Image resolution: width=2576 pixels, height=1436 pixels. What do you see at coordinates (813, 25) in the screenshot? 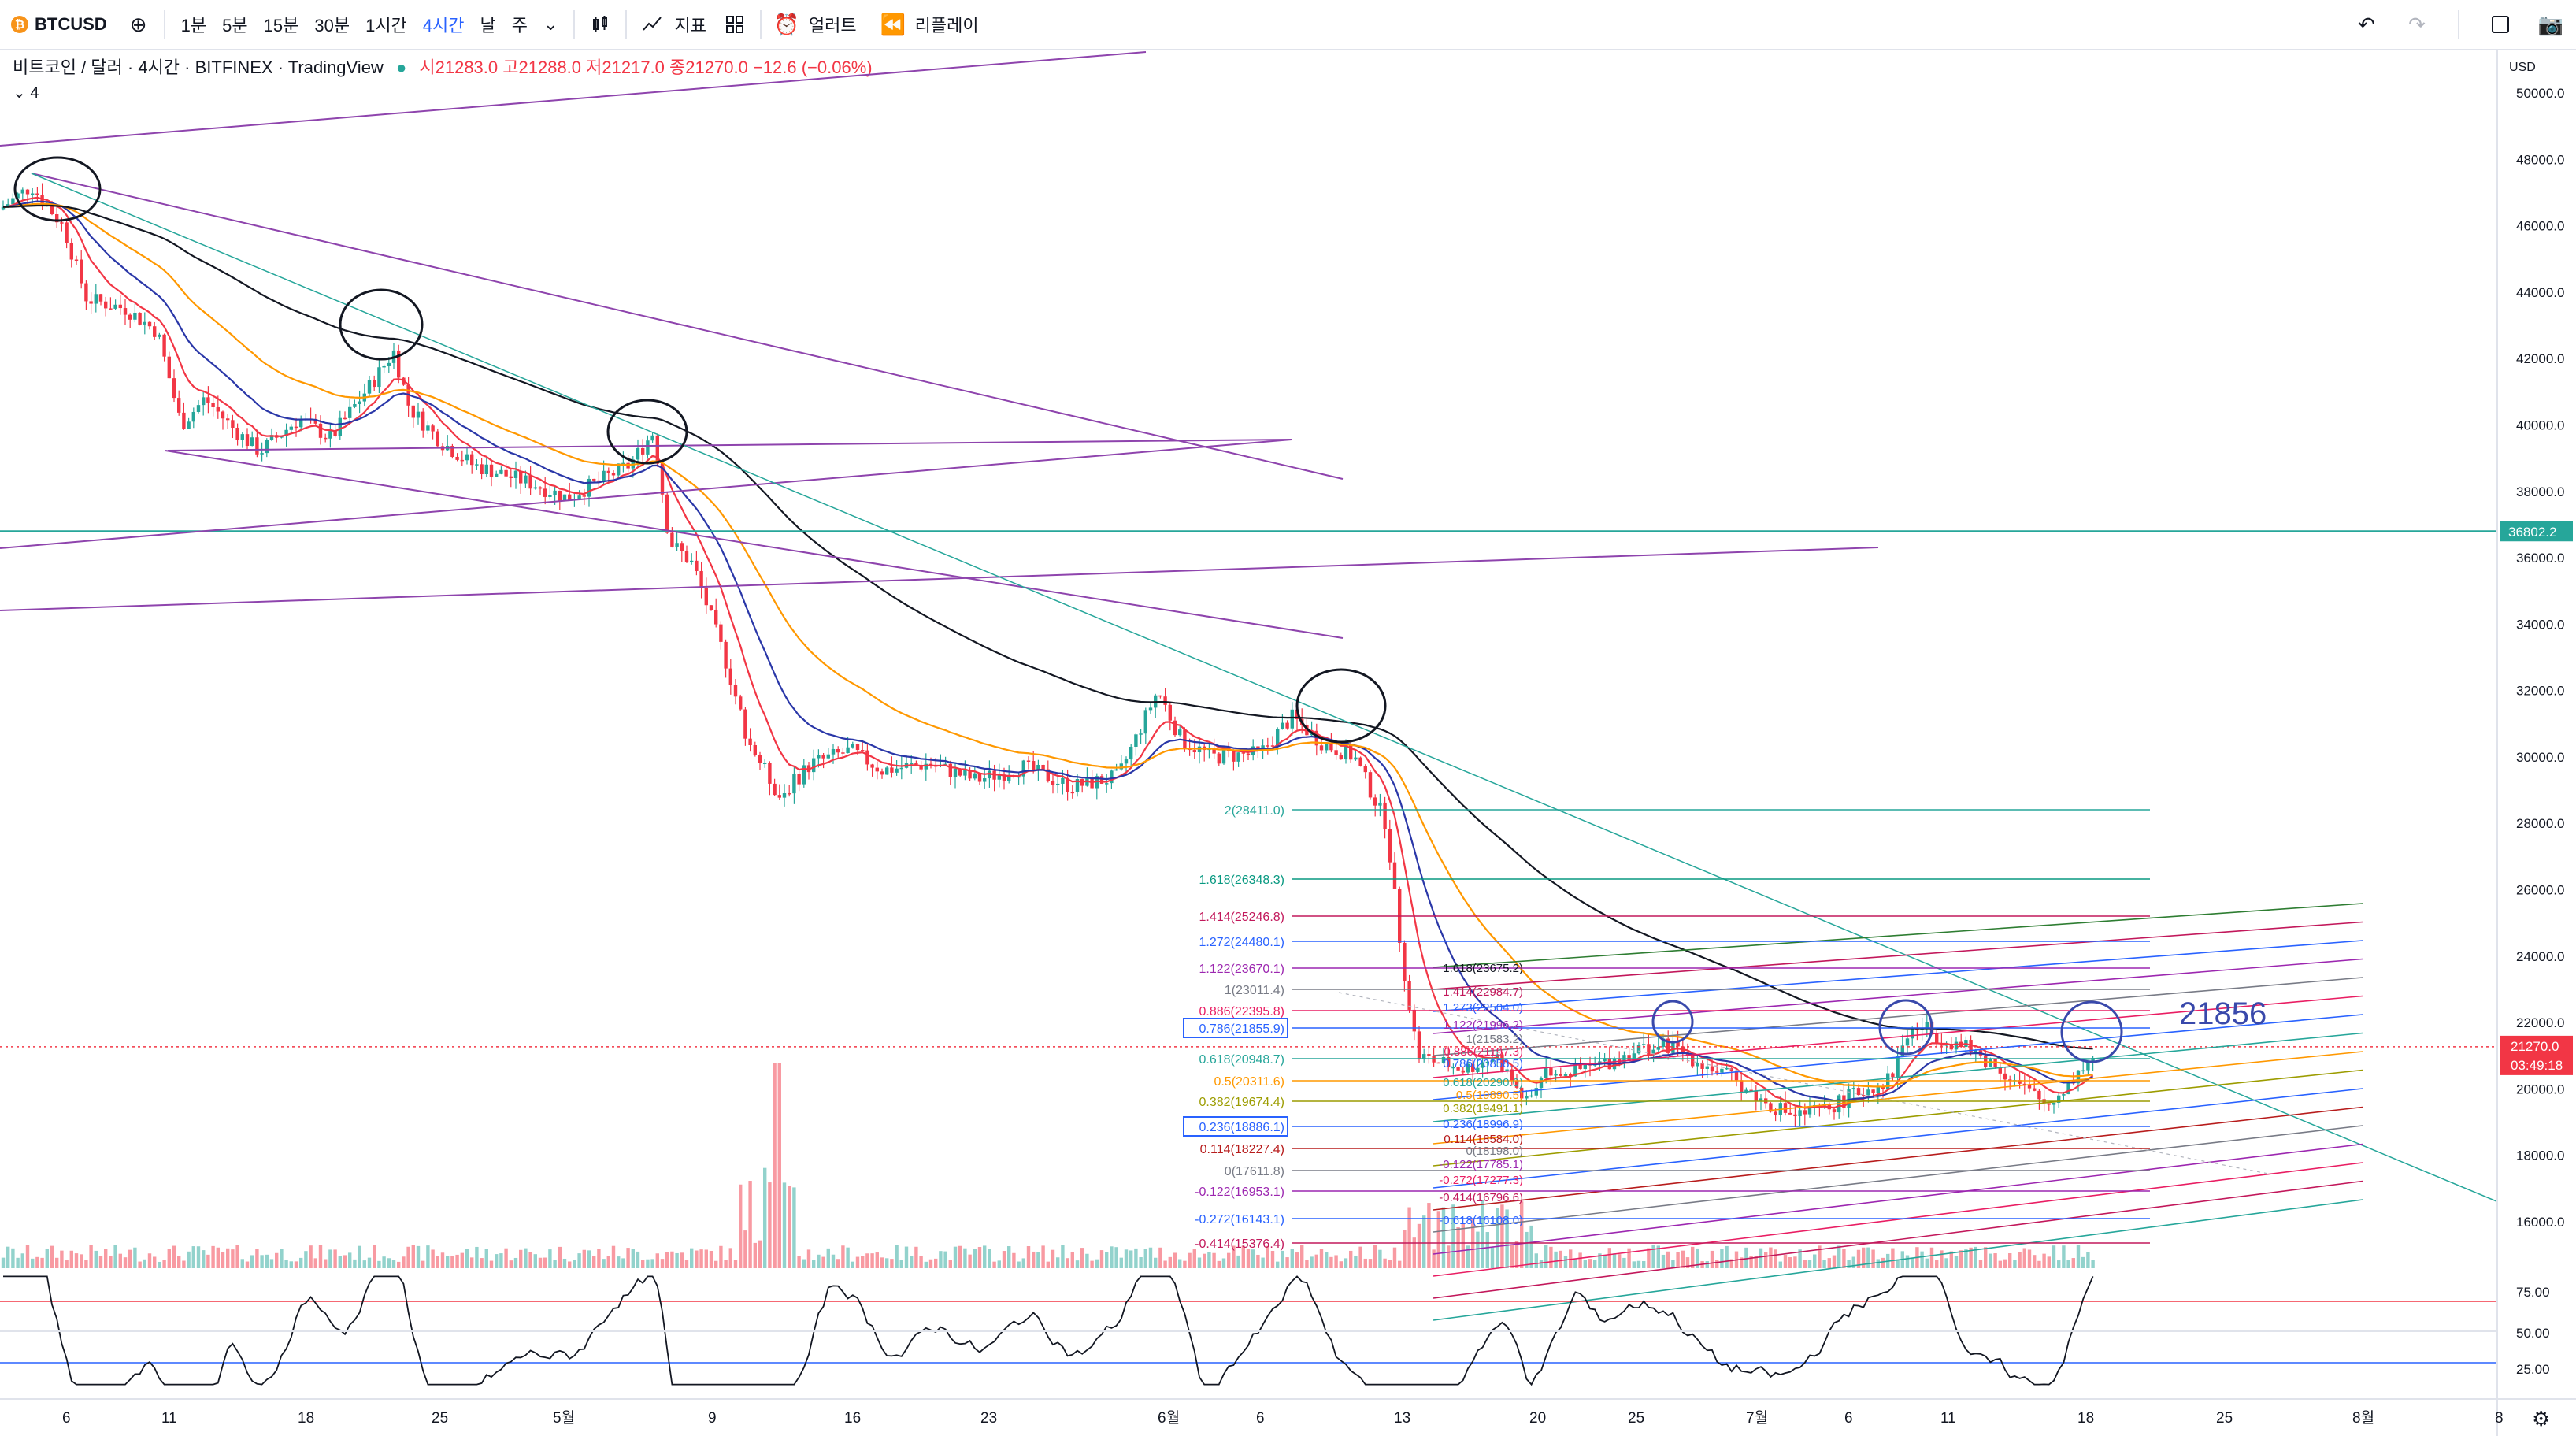
I see `alert-button: ⏰ 얼러트` at bounding box center [813, 25].